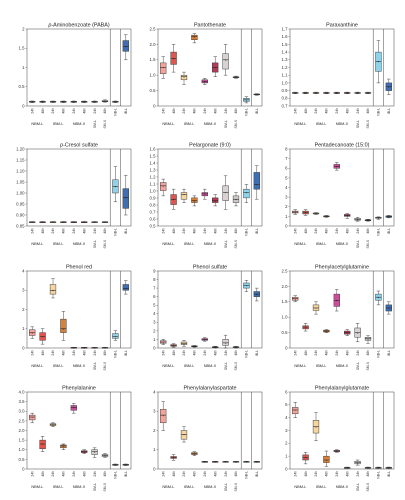  I want to click on y-tick-label: 1.3, so click(285, 59).